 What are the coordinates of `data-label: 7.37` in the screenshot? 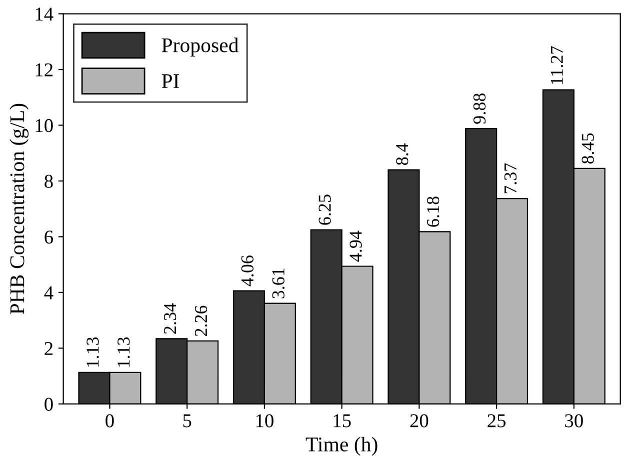 It's located at (510, 178).